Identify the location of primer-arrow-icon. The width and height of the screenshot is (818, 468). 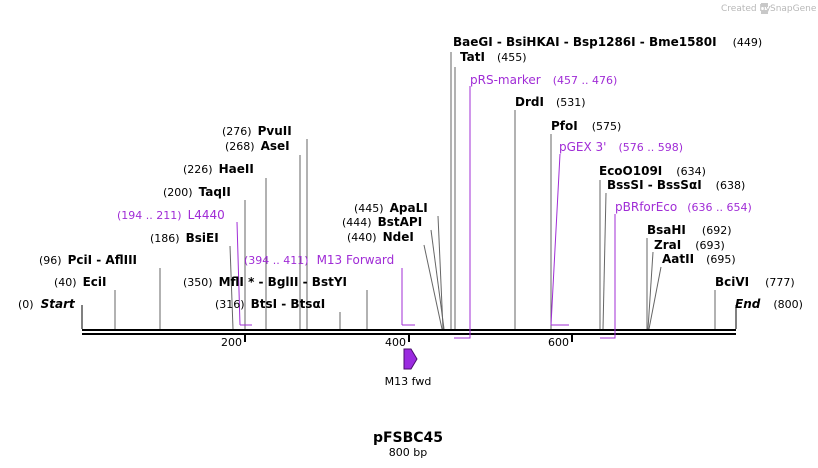
(410, 359).